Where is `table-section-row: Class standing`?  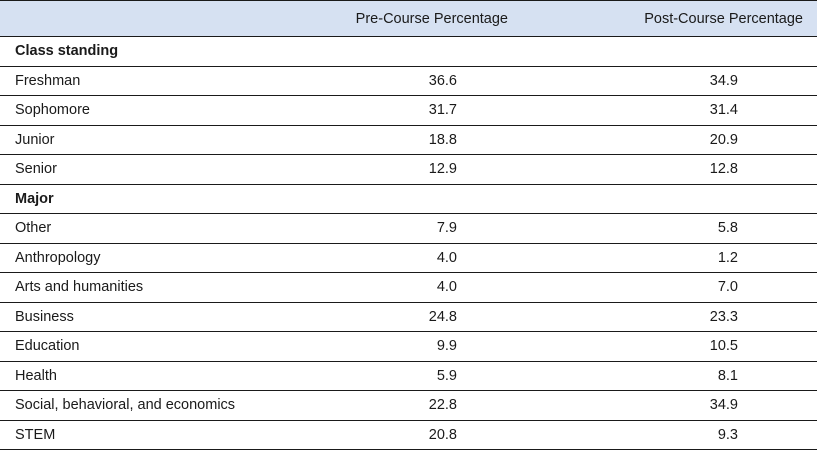 table-section-row: Class standing is located at coordinates (408, 52).